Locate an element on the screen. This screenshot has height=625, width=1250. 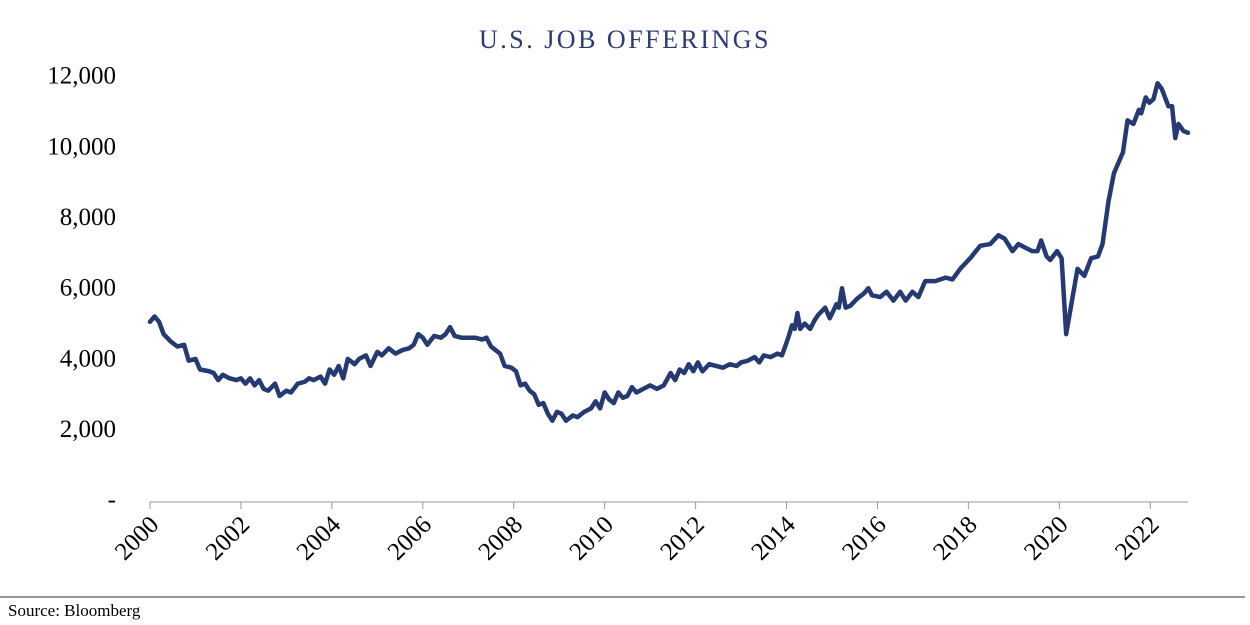
source-note: Source: Bloomberg is located at coordinates (74, 610).